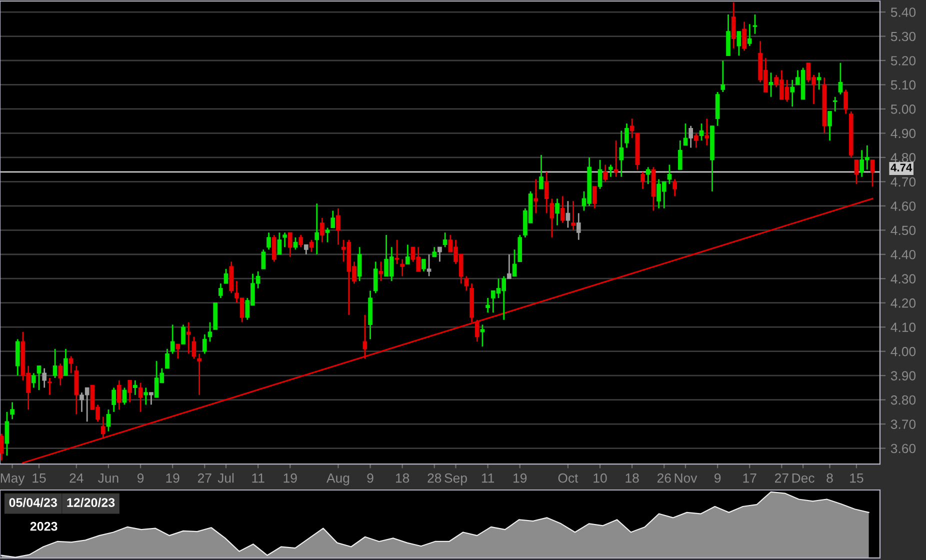  What do you see at coordinates (903, 279) in the screenshot?
I see `y-tick-label: 4.30` at bounding box center [903, 279].